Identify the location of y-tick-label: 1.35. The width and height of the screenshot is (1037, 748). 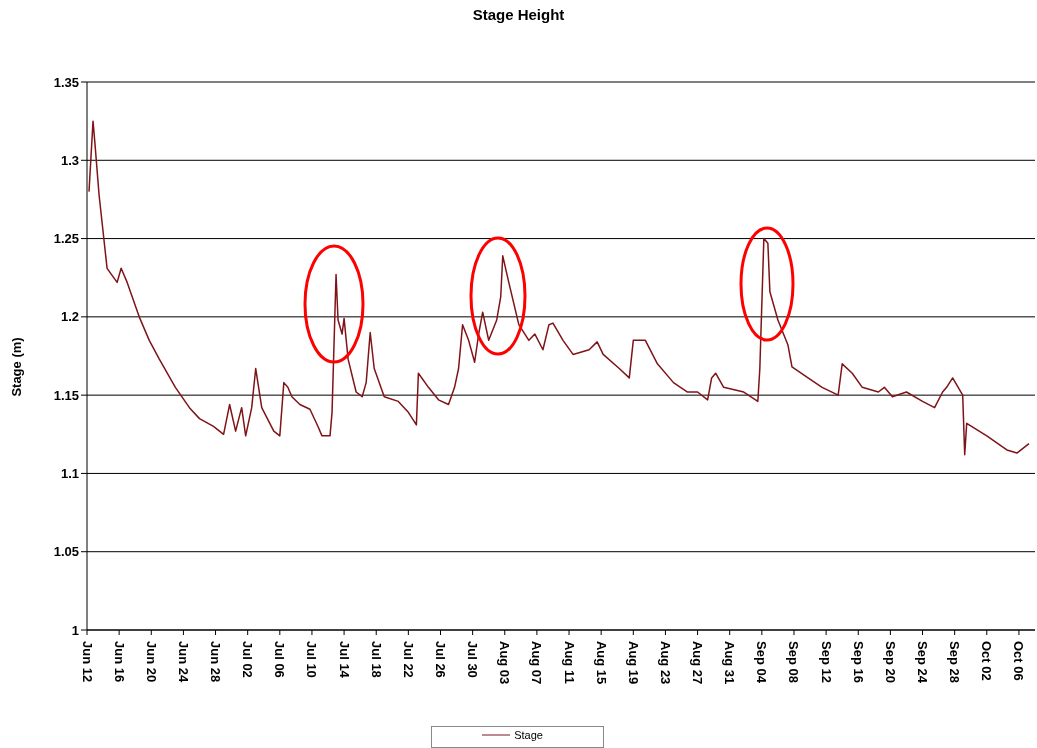
(66, 82).